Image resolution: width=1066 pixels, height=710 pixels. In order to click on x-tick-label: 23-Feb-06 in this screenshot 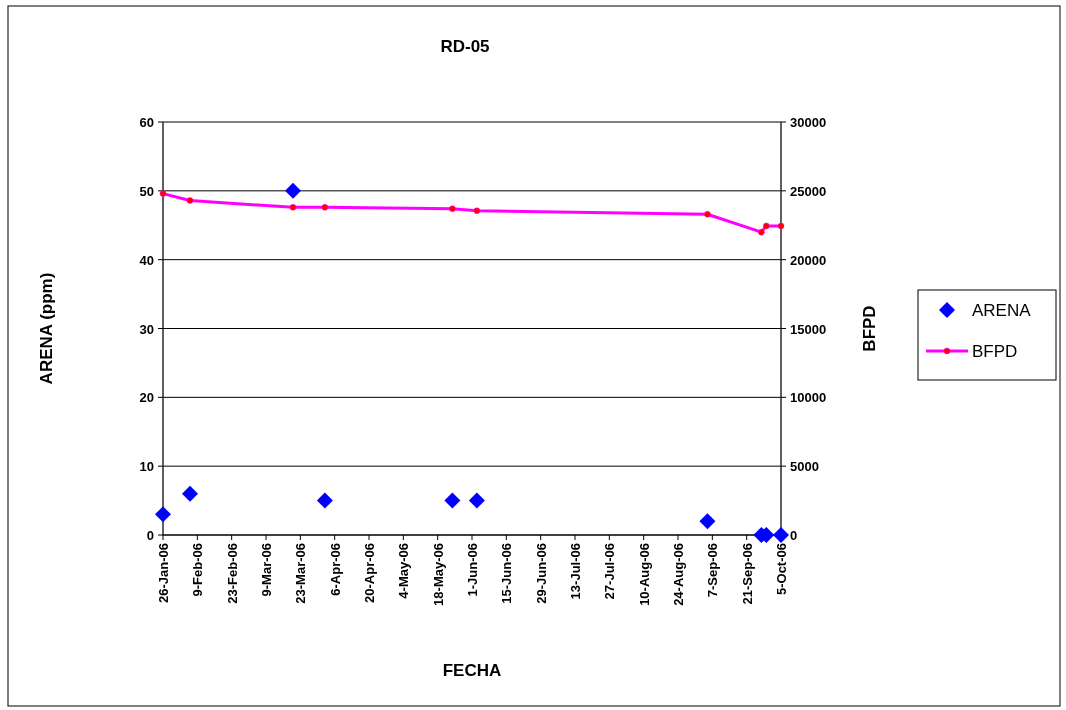, I will do `click(232, 573)`.